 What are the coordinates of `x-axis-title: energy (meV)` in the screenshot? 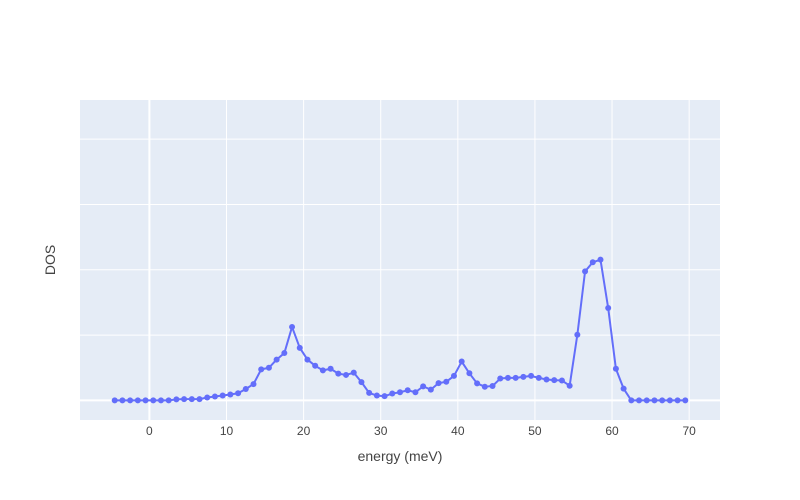 It's located at (400, 456).